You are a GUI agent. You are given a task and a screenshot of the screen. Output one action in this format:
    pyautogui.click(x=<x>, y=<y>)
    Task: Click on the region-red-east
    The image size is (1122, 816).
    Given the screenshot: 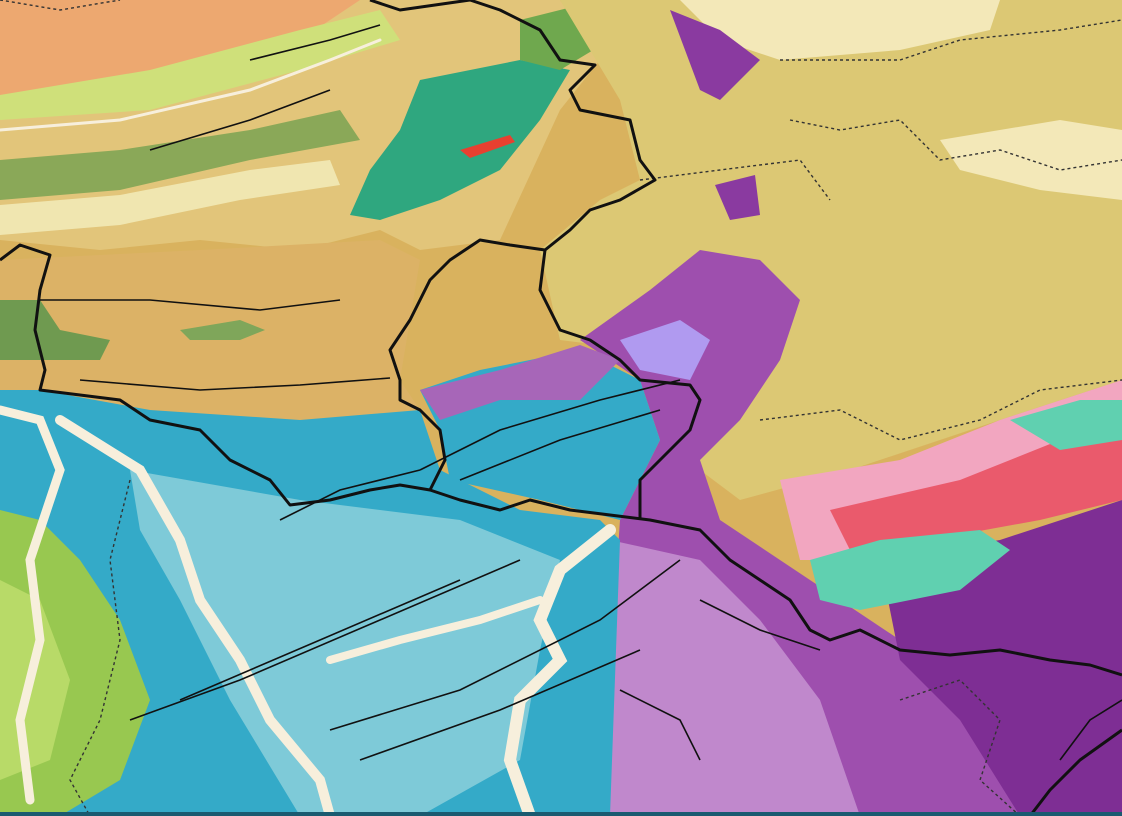 What is the action you would take?
    pyautogui.click(x=976, y=485)
    